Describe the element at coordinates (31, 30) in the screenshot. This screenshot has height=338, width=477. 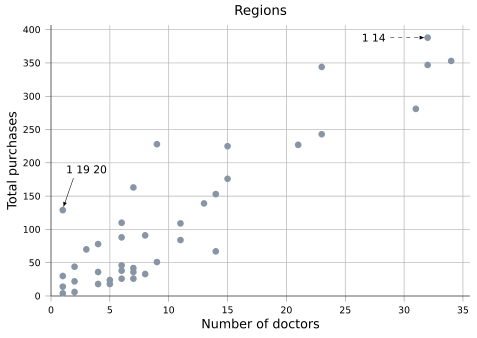
I see `y-tick-label: 400` at that location.